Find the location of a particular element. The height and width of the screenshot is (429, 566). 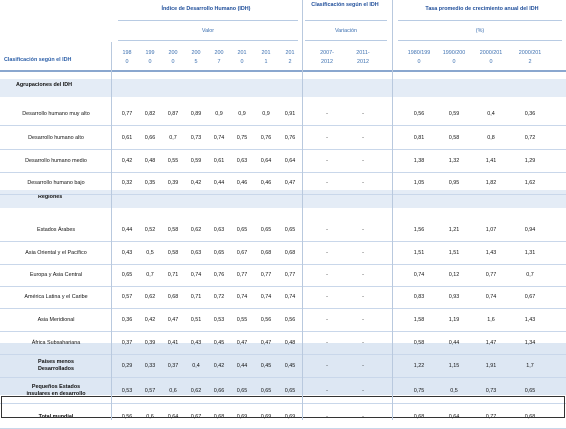

column-header-bottom: 2012 is located at coordinates (363, 62).